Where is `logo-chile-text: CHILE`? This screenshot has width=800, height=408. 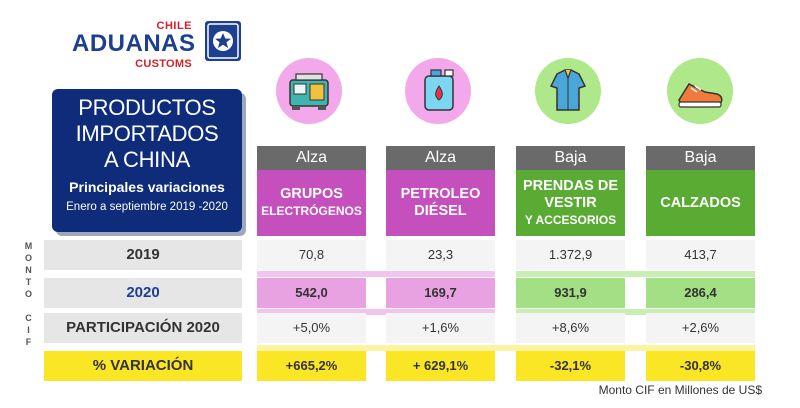 logo-chile-text: CHILE is located at coordinates (174, 26).